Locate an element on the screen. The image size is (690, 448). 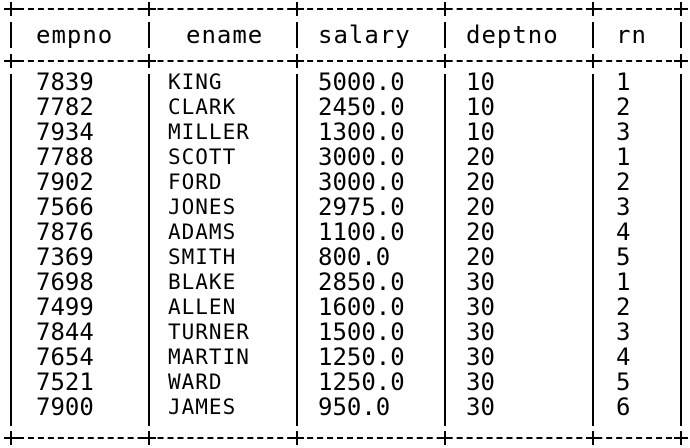
table-row: 7902 FORD 3000.0 20 2 is located at coordinates (345, 182).